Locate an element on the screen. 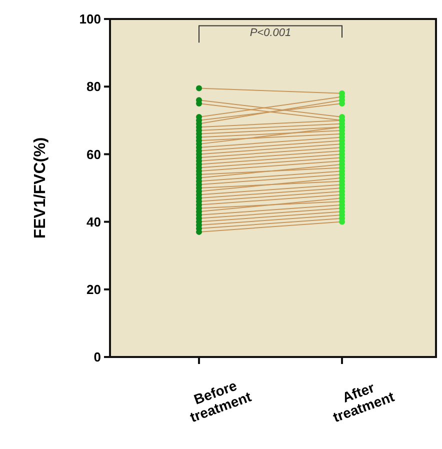  y-tick-label: 80 is located at coordinates (93, 86).